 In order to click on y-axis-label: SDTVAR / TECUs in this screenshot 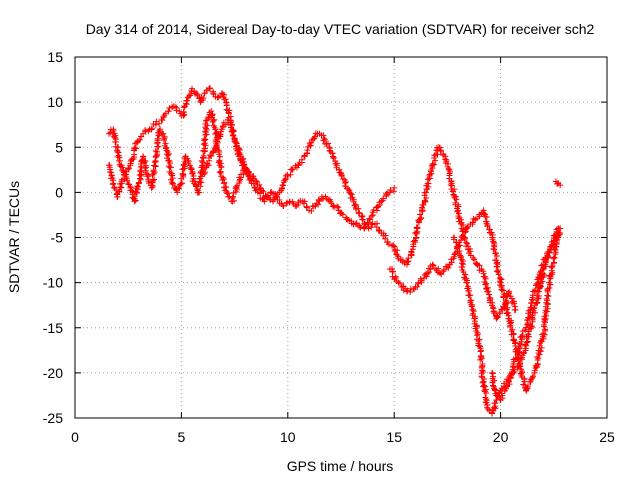, I will do `click(14, 237)`.